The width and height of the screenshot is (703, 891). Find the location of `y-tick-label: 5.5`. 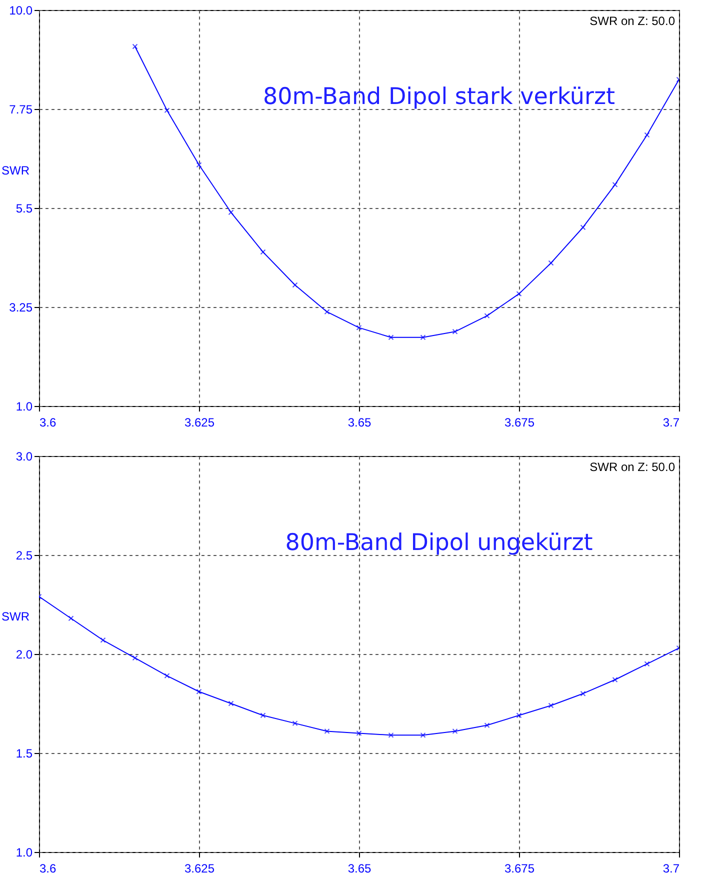

y-tick-label: 5.5 is located at coordinates (24, 209).